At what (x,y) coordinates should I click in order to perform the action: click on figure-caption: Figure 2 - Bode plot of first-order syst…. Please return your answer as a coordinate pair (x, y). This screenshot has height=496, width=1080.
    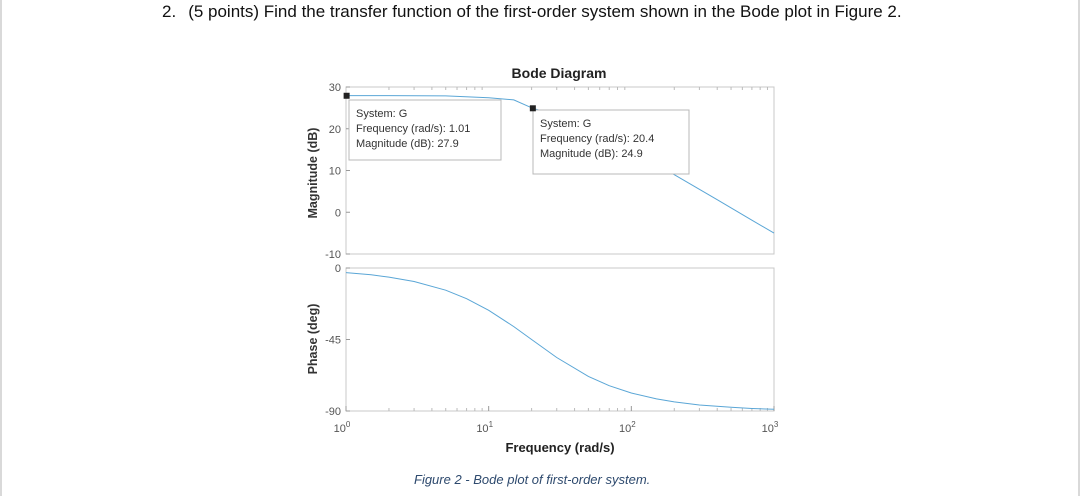
    Looking at the image, I should click on (532, 479).